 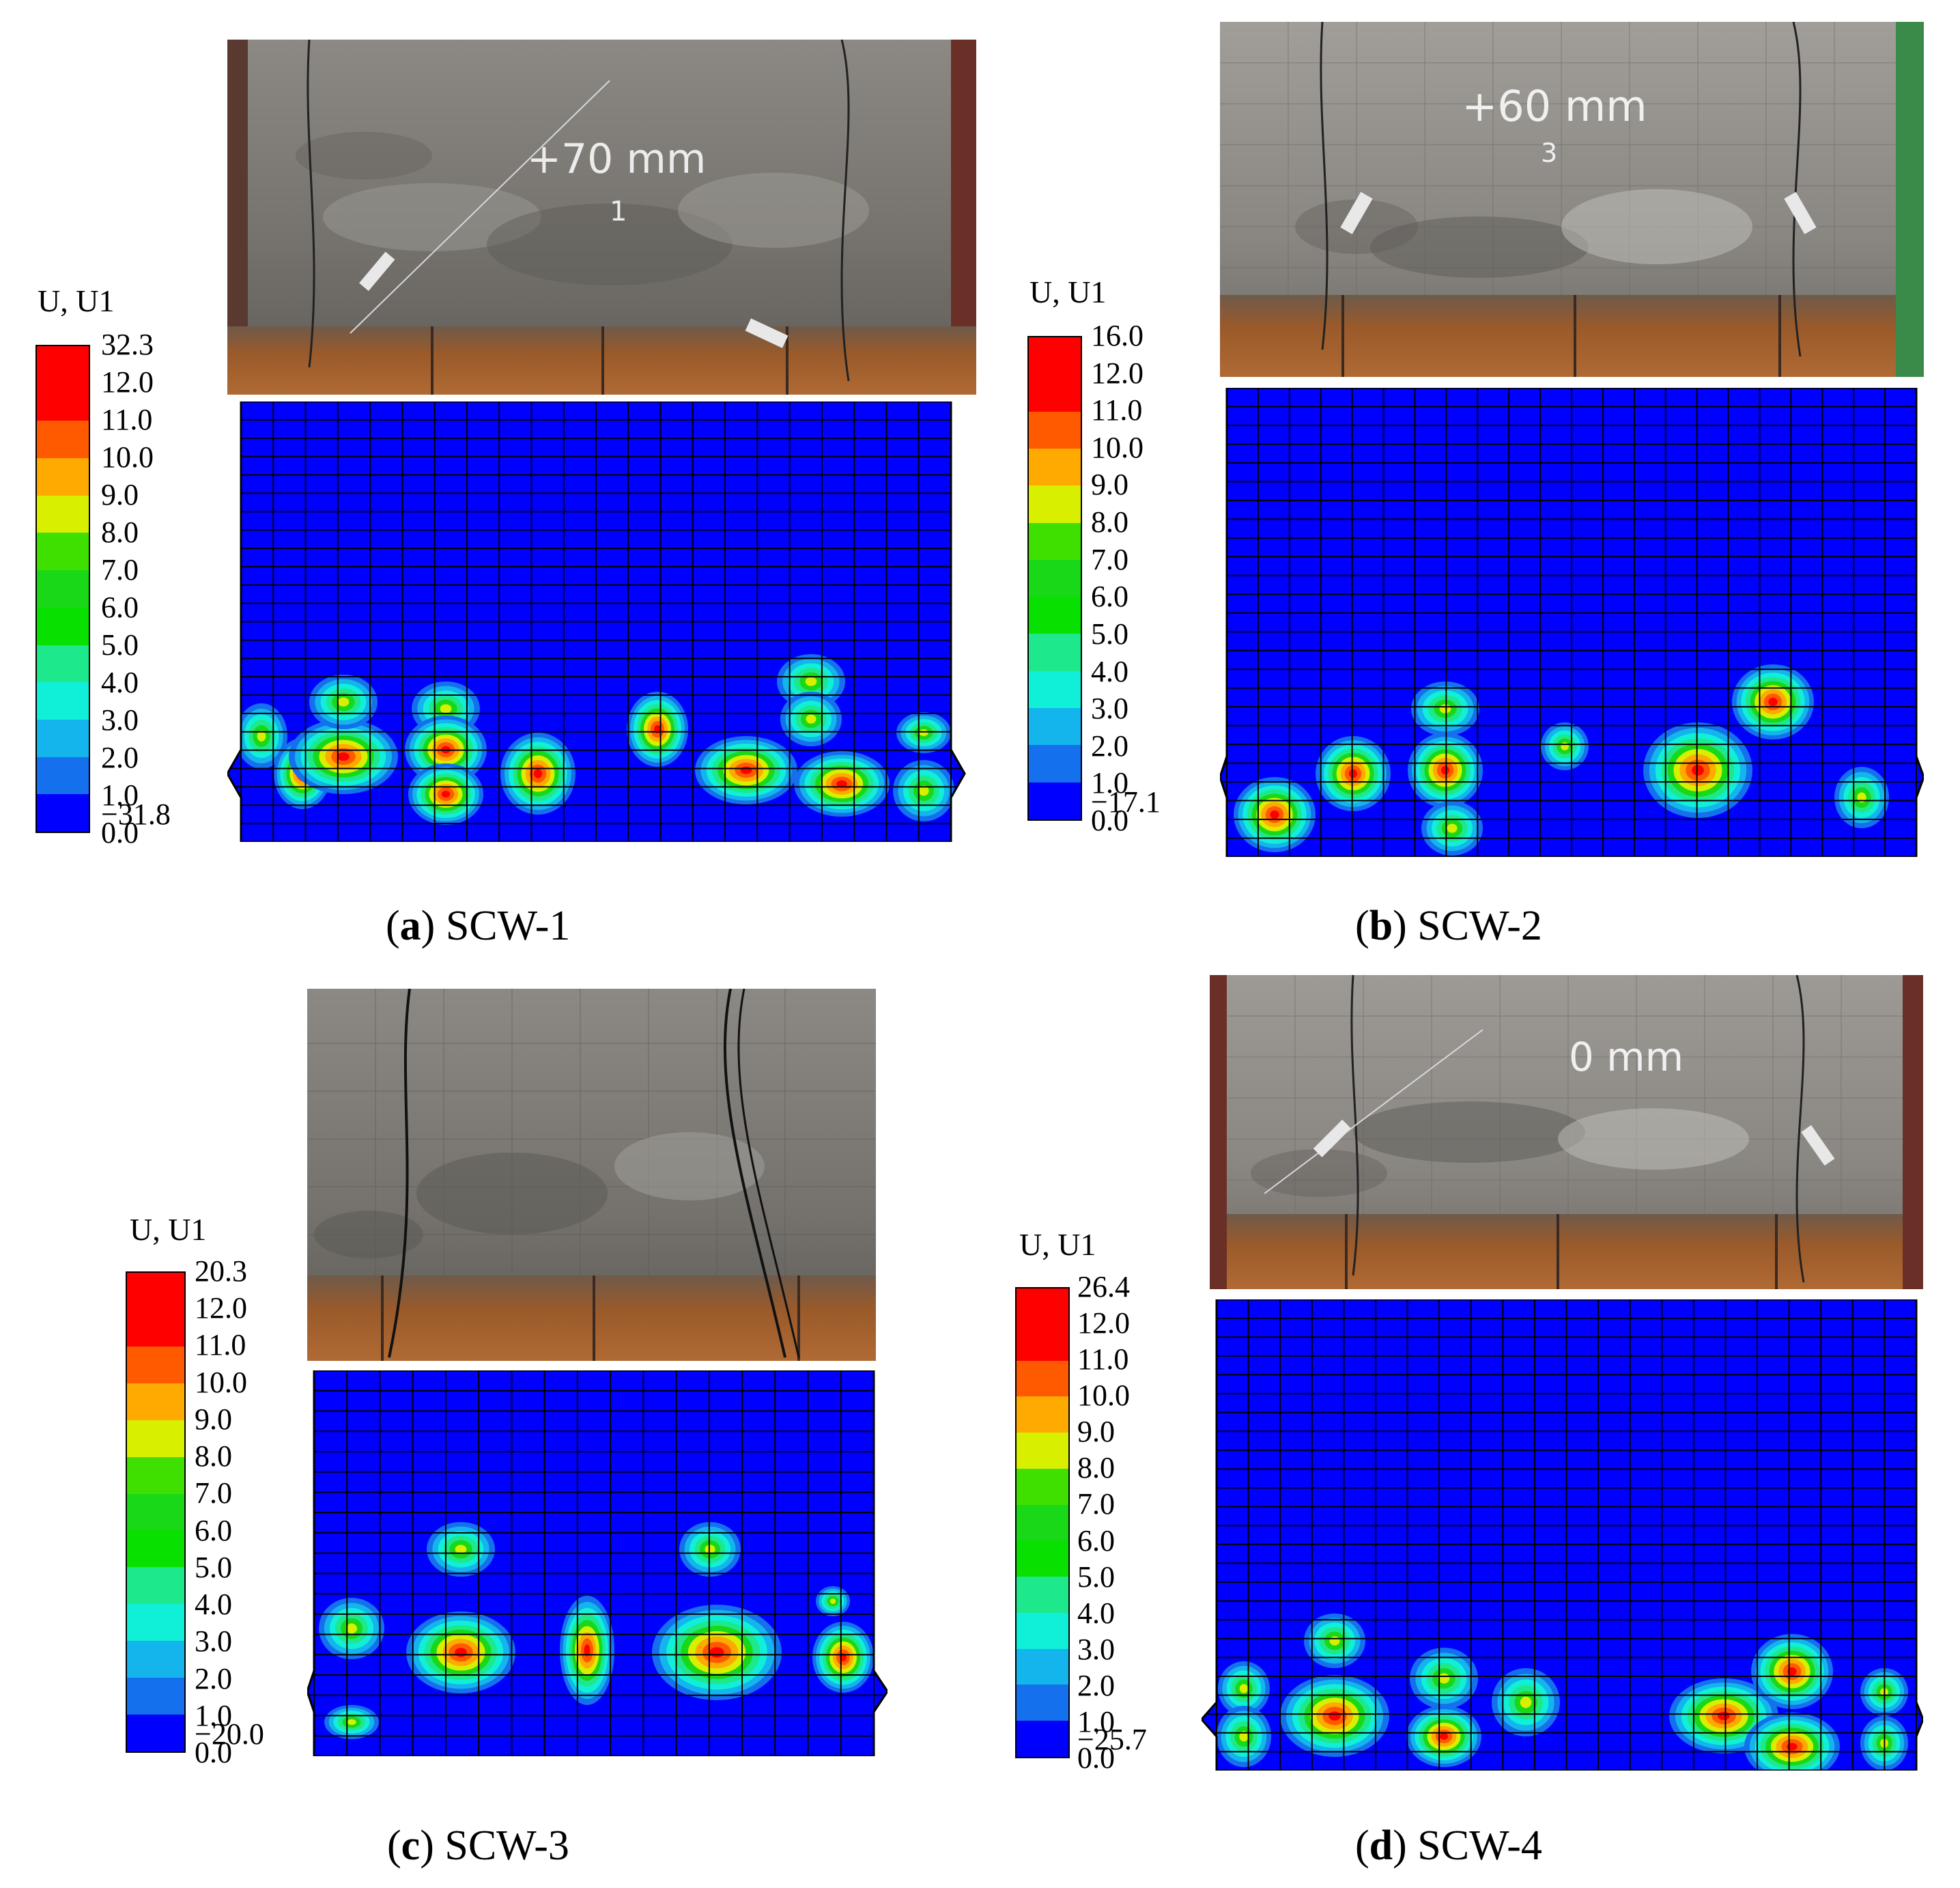 I want to click on panel-caption: (c) SCW-3, so click(x=478, y=1845).